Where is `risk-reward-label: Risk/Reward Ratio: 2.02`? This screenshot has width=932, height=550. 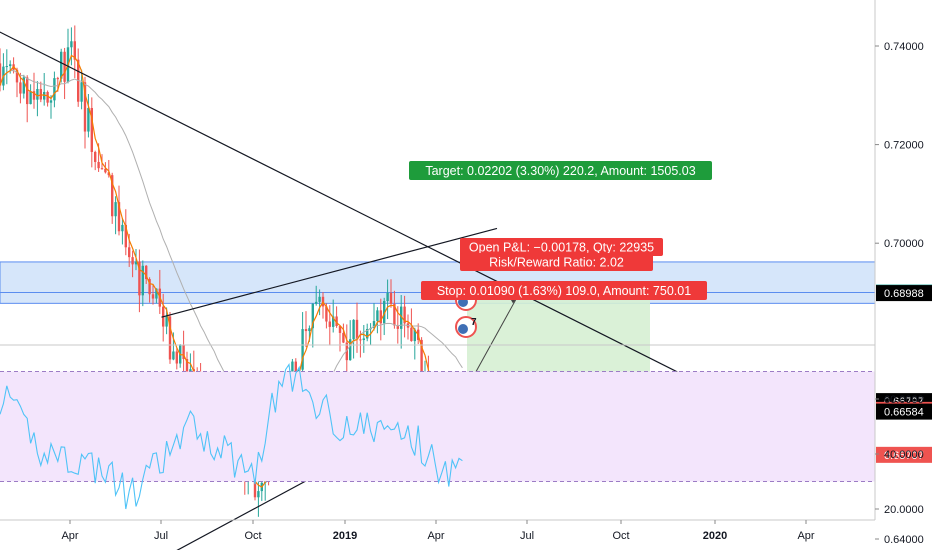
risk-reward-label: Risk/Reward Ratio: 2.02 is located at coordinates (556, 262).